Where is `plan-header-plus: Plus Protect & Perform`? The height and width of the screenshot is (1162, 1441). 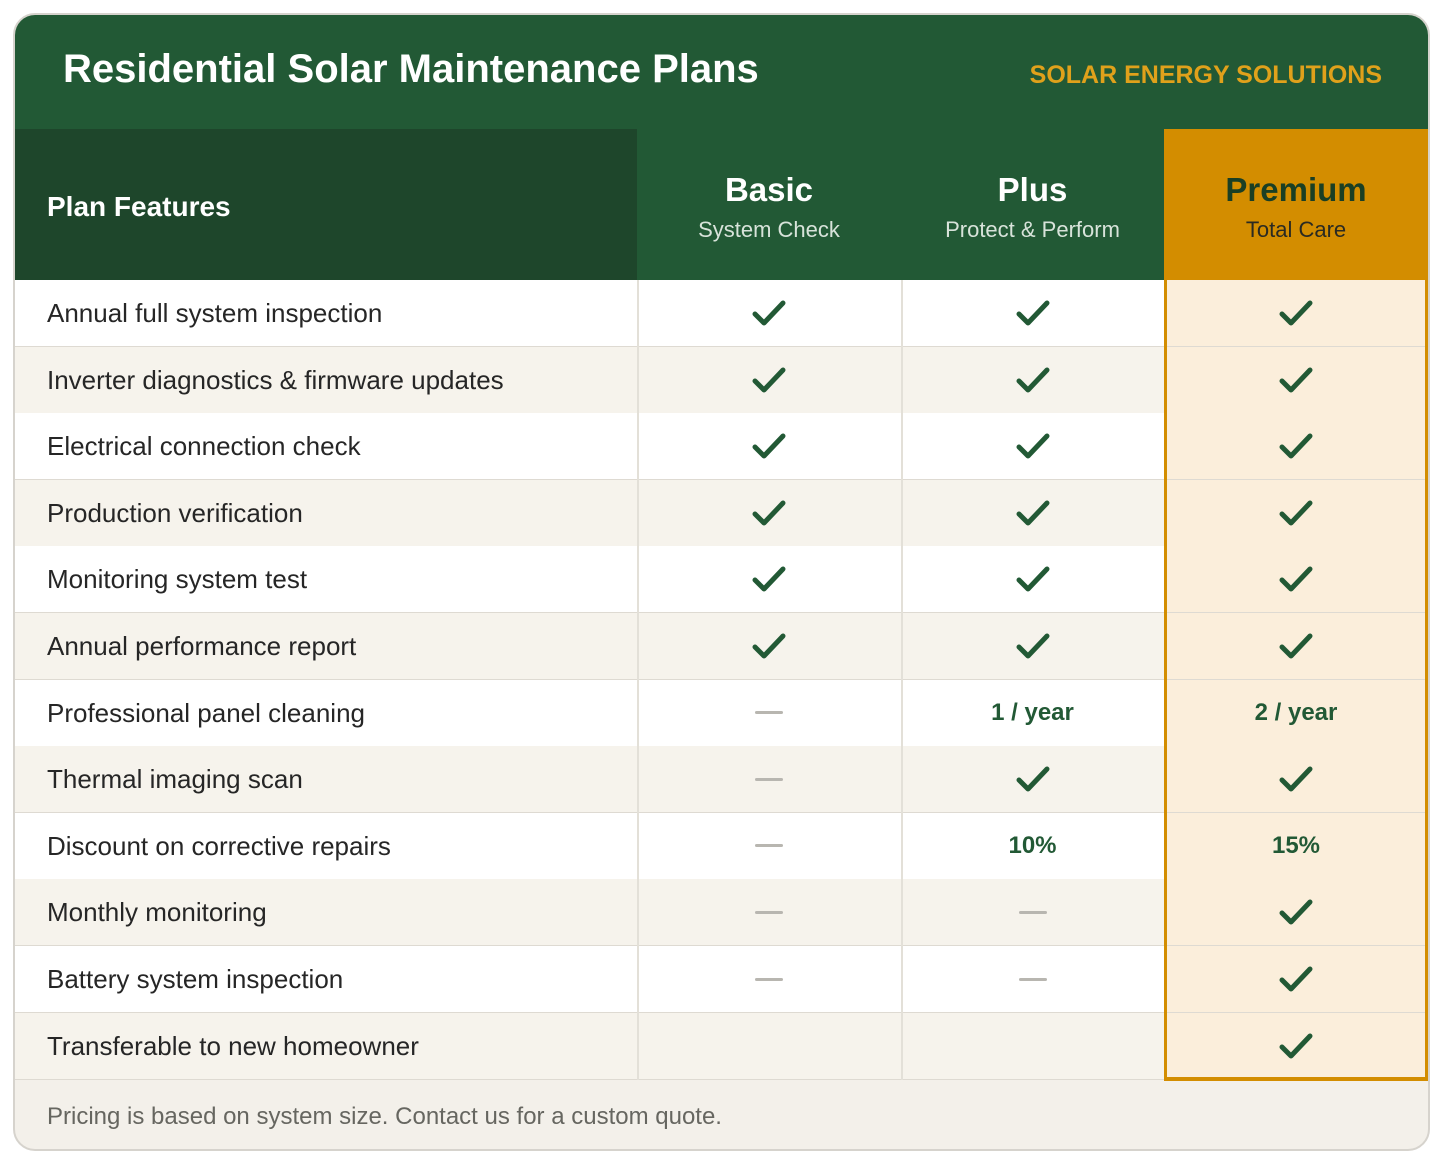 plan-header-plus: Plus Protect & Perform is located at coordinates (1032, 204).